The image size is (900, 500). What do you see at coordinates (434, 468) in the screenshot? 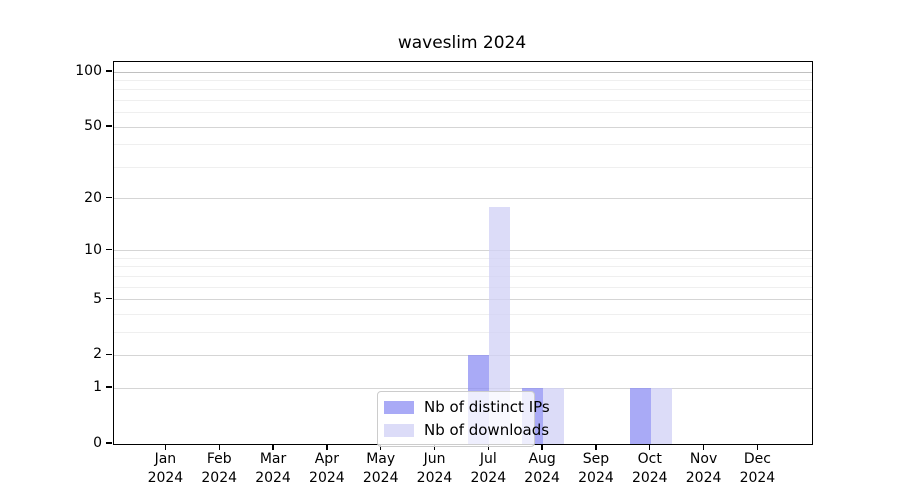
I see `x-tick-label: Jun 2024` at bounding box center [434, 468].